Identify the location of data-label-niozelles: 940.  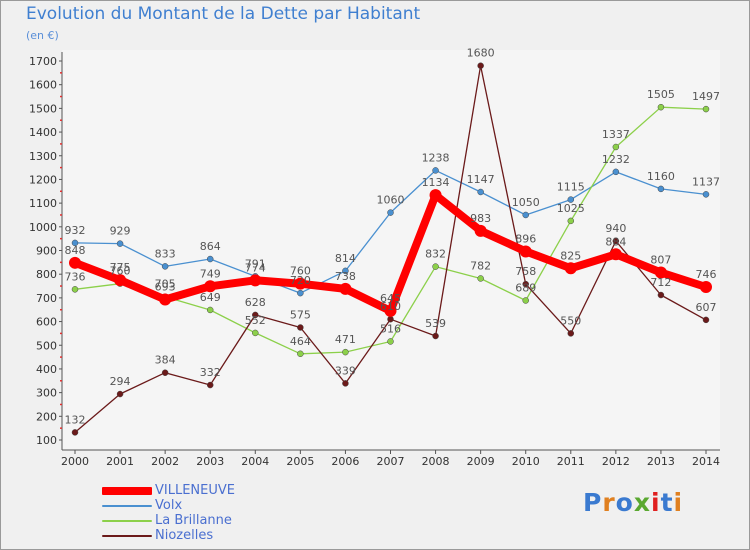
(615, 228).